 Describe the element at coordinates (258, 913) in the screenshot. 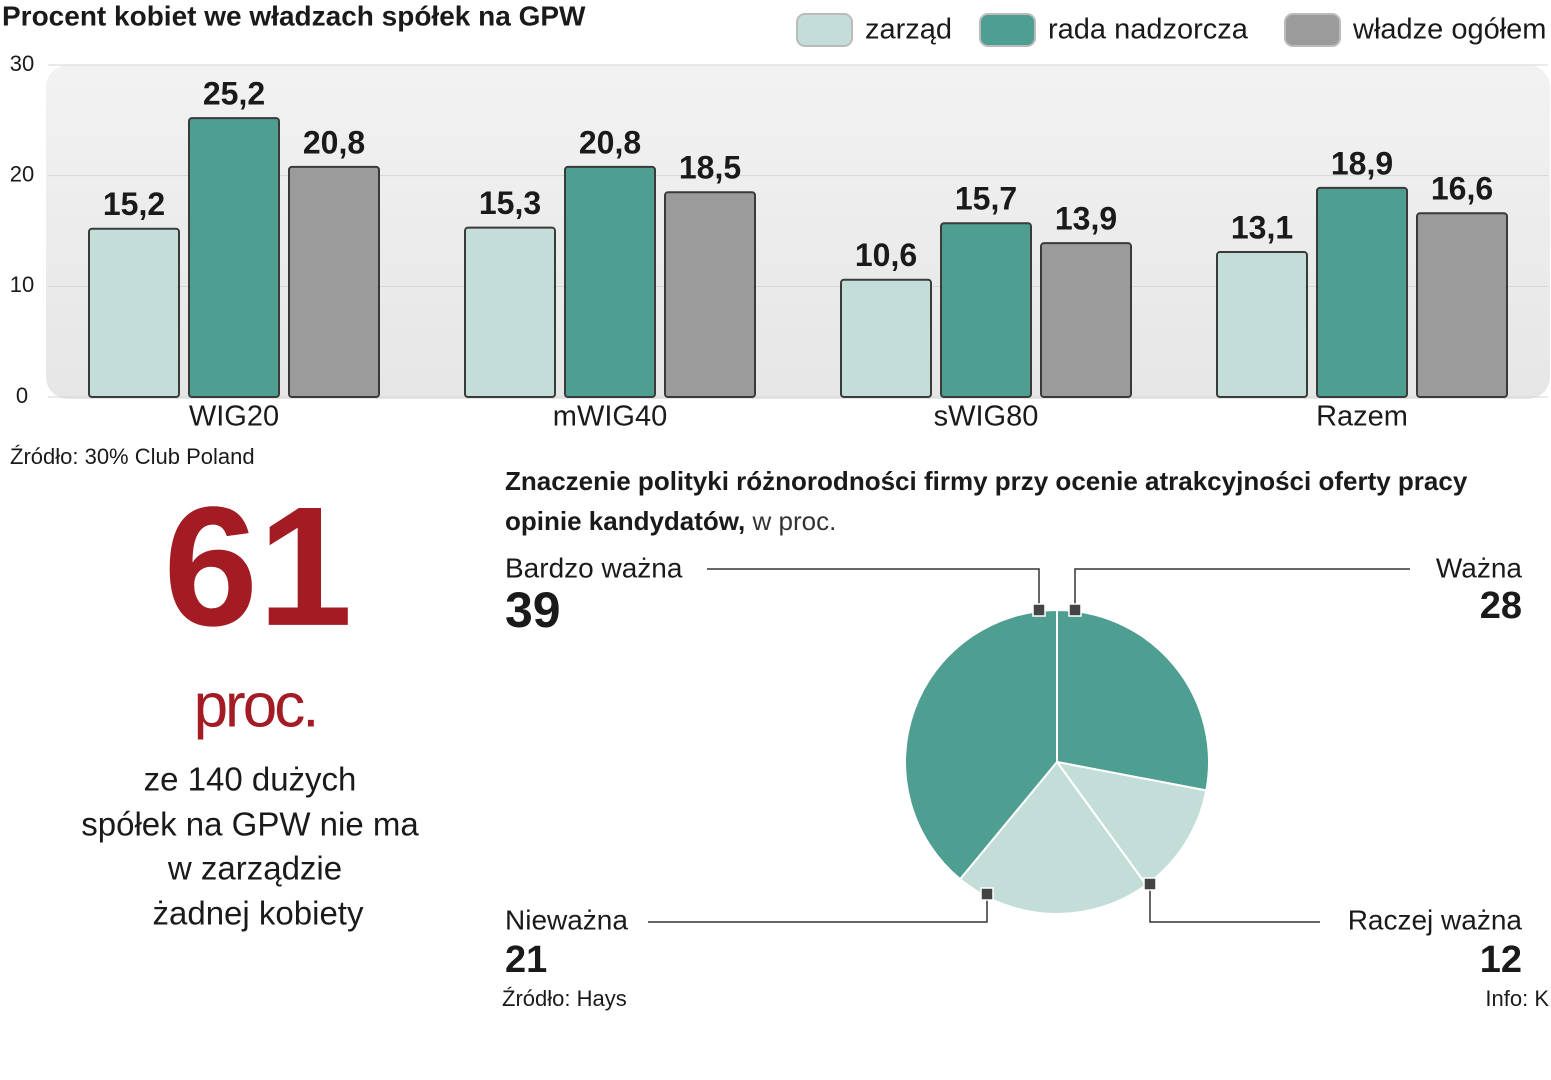

I see `callout-line: żadnej kobiety` at that location.